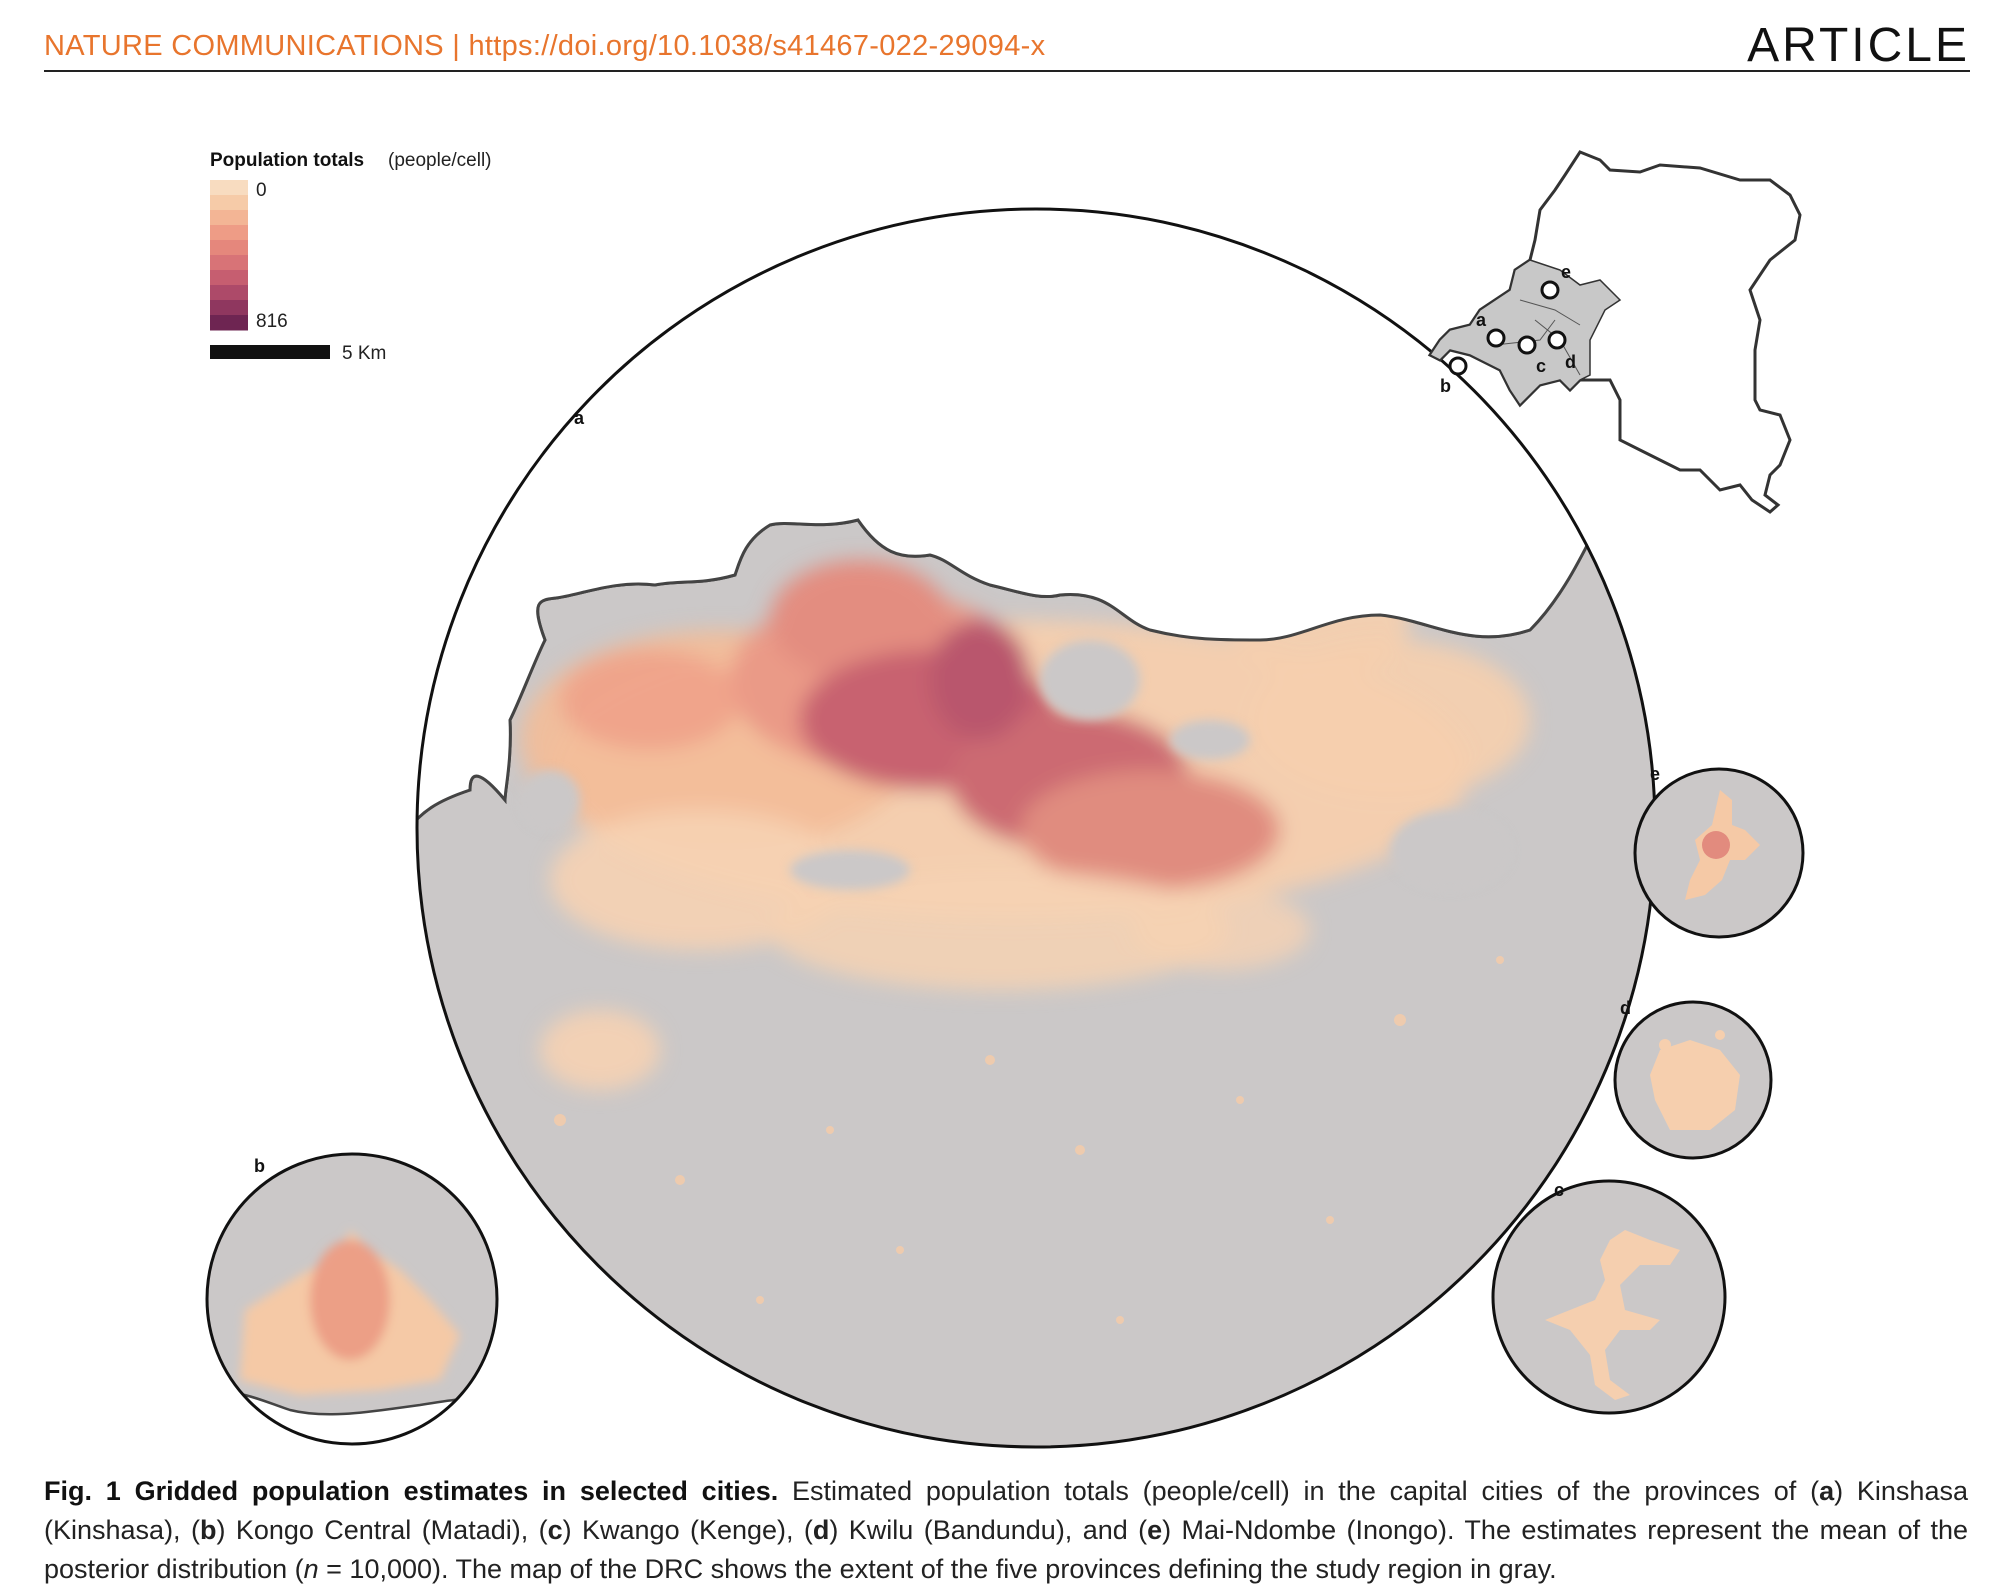  I want to click on panel-e-label: e, so click(1655, 774).